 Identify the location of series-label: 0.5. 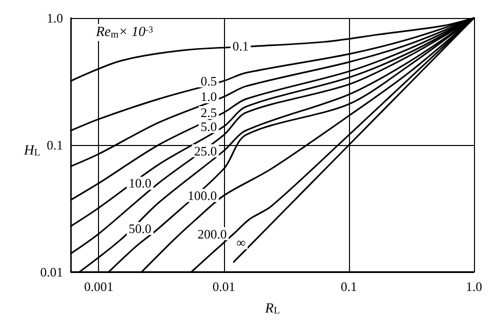
(208, 80).